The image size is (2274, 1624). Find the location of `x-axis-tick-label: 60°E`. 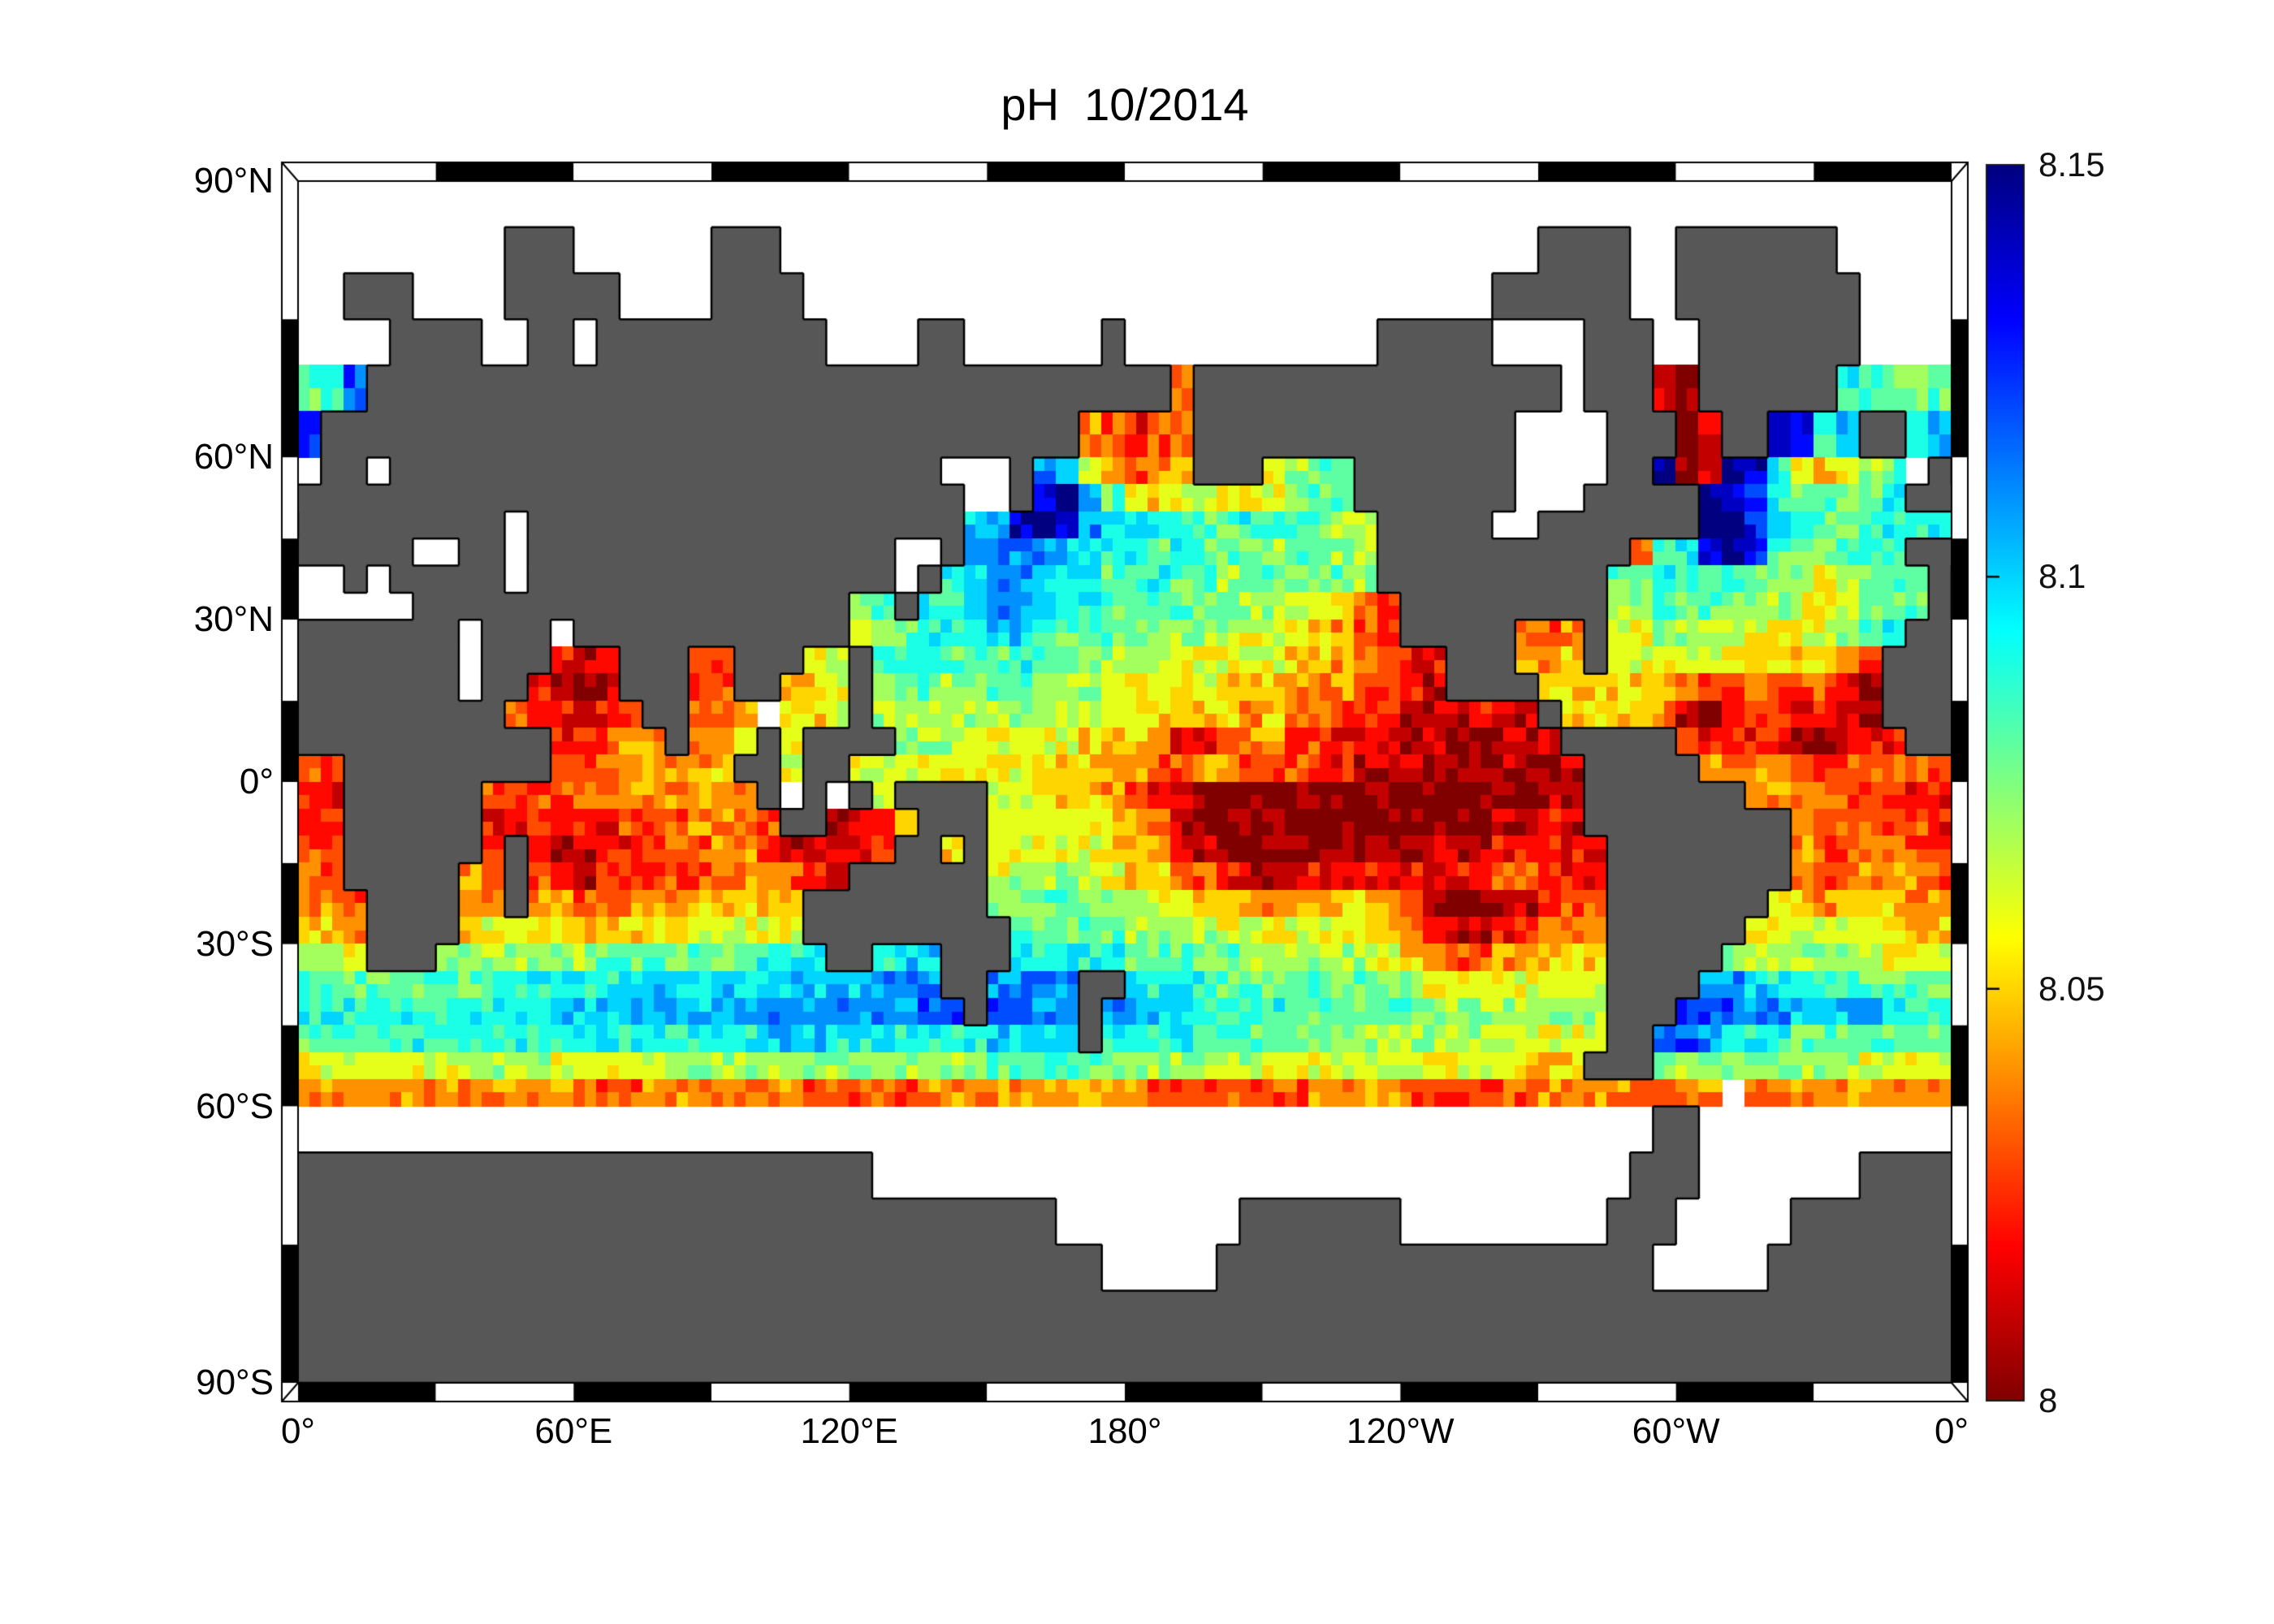

x-axis-tick-label: 60°E is located at coordinates (573, 1431).